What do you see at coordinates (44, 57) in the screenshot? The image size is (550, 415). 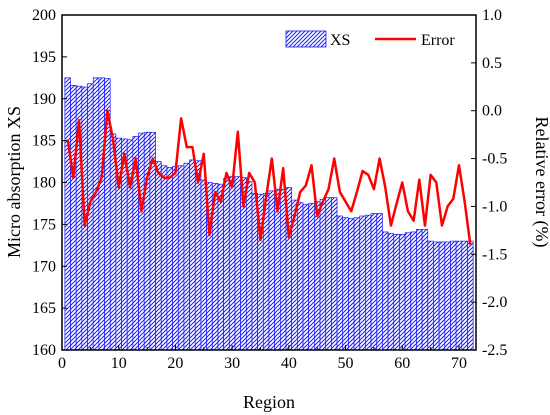 I see `left-y-tick-label: 195` at bounding box center [44, 57].